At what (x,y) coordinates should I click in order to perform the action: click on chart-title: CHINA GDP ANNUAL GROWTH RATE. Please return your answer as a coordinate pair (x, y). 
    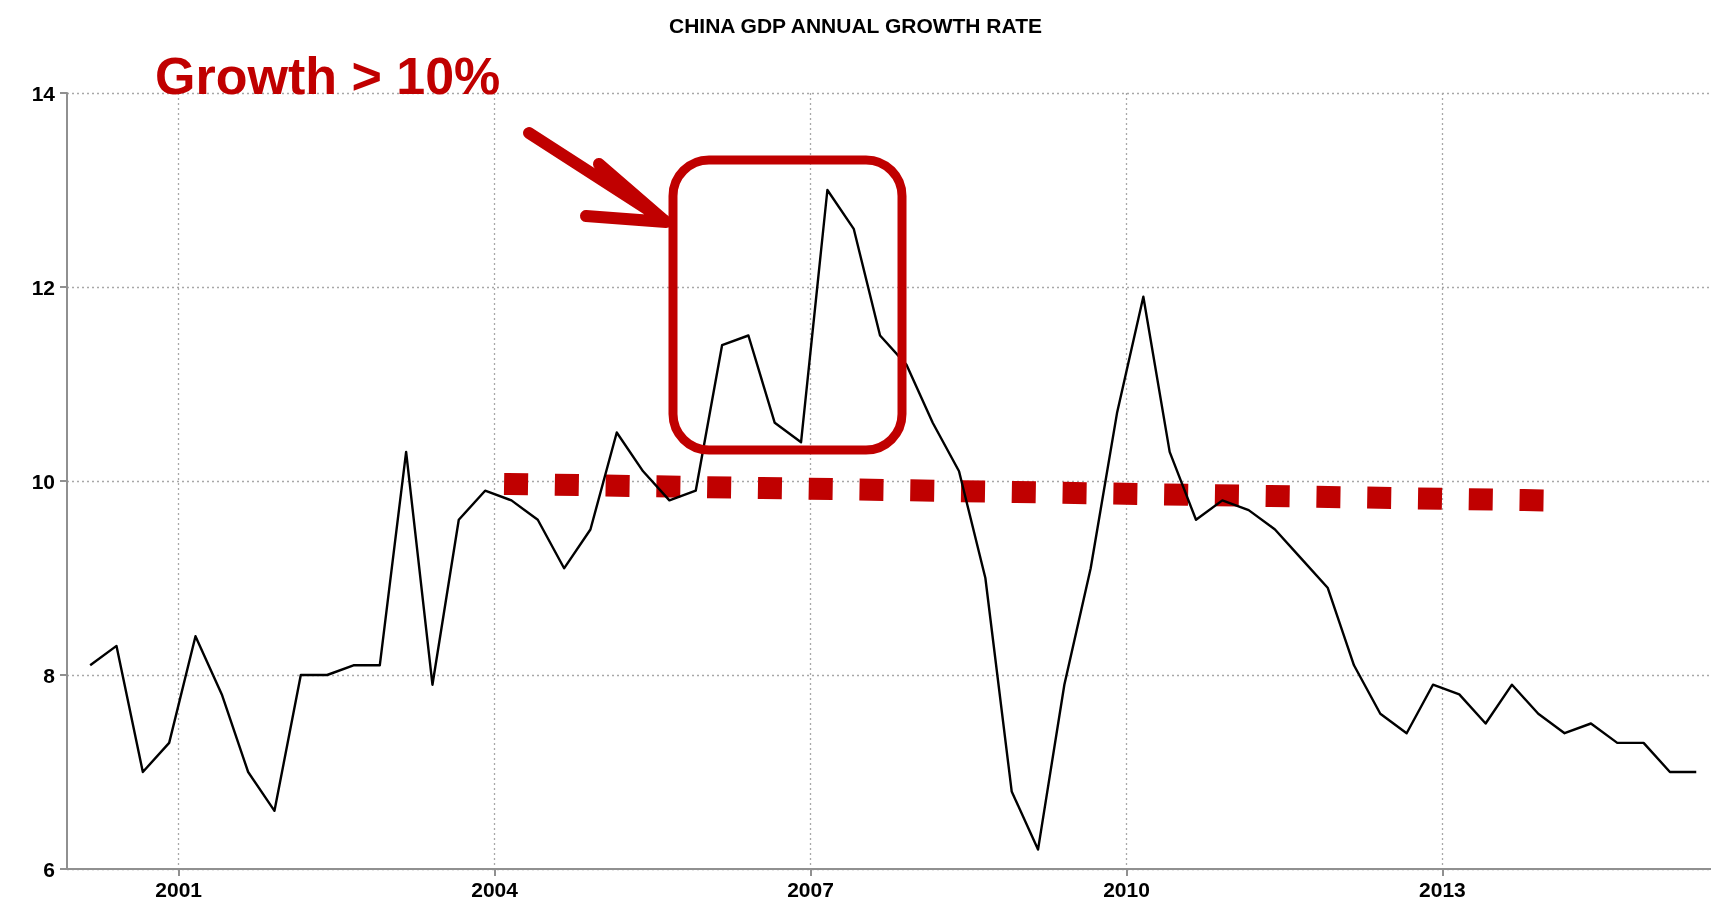
    Looking at the image, I should click on (855, 25).